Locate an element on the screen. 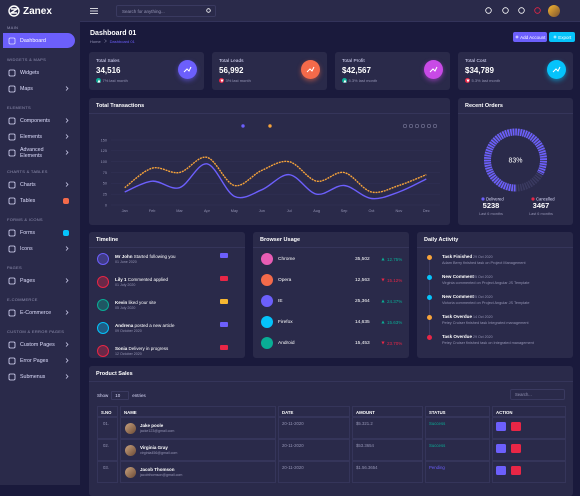  stat-icon is located at coordinates (187, 69).